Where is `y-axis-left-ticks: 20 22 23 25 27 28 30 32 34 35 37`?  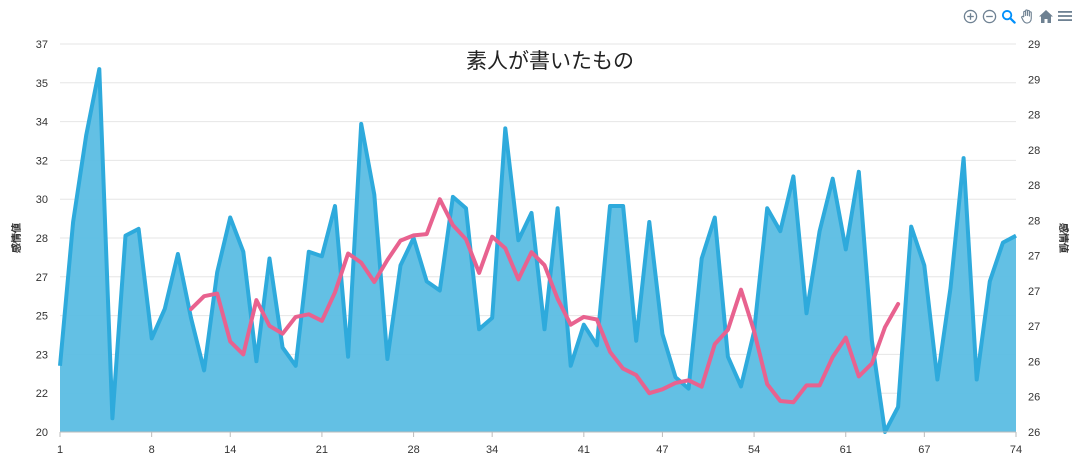
y-axis-left-ticks: 20 22 23 25 27 28 30 32 34 35 37 is located at coordinates (42, 239).